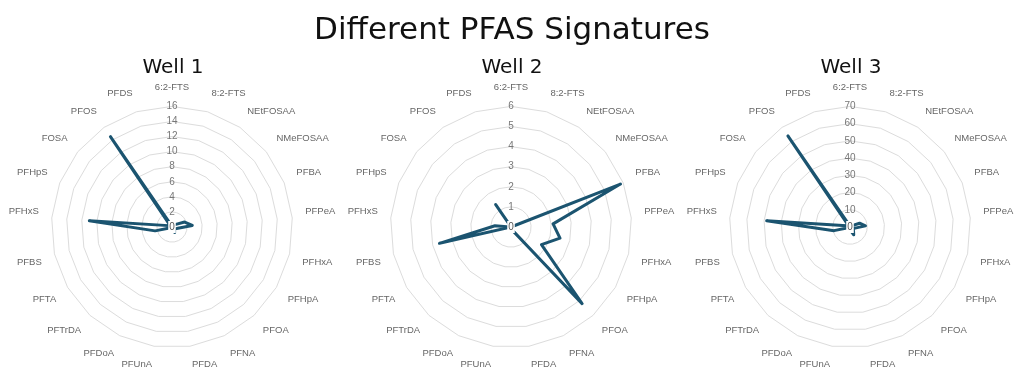  I want to click on chart-title: Well 3, so click(851, 66).